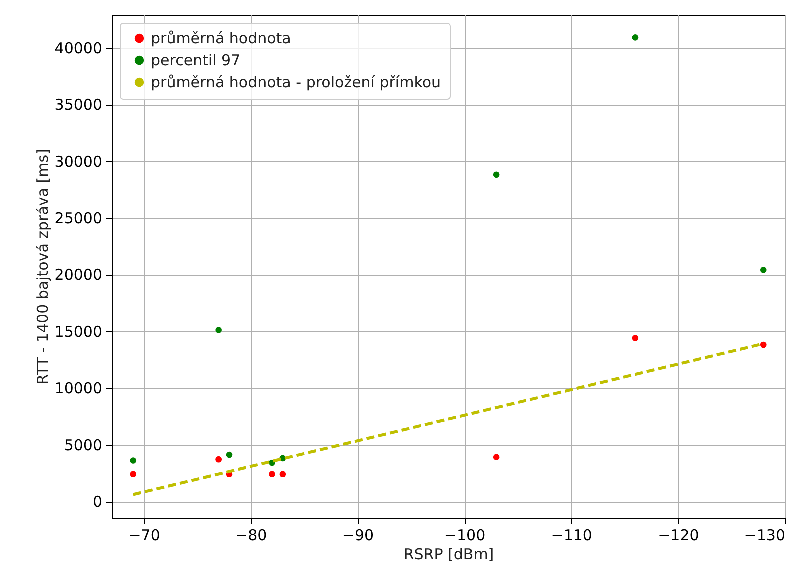 This screenshot has width=811, height=575. Describe the element at coordinates (78, 275) in the screenshot. I see `y-tick-label: 20000` at that location.